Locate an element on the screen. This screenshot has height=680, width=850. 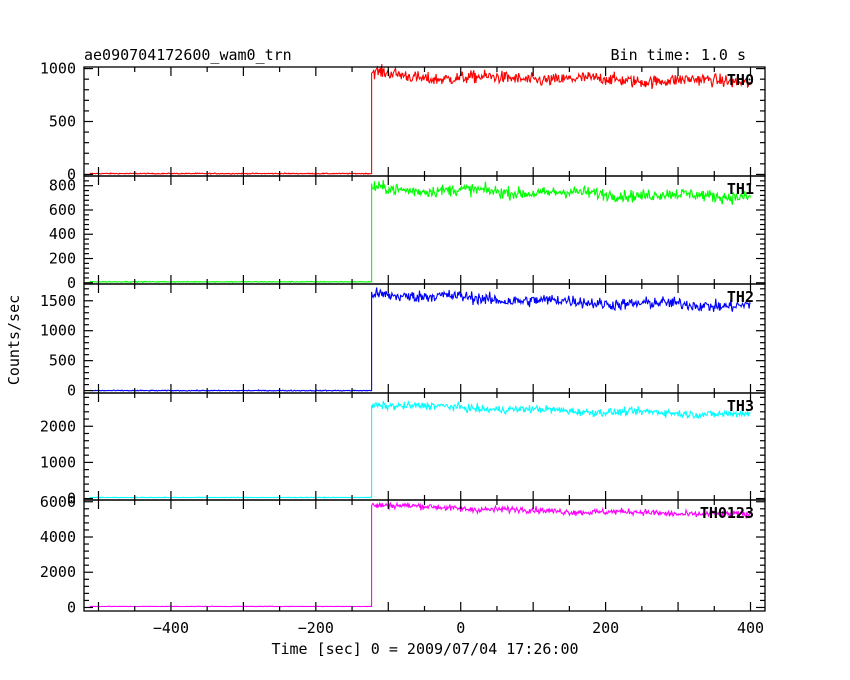
panel-th3: 0 1000 2000 TH3 is located at coordinates (403, 450).